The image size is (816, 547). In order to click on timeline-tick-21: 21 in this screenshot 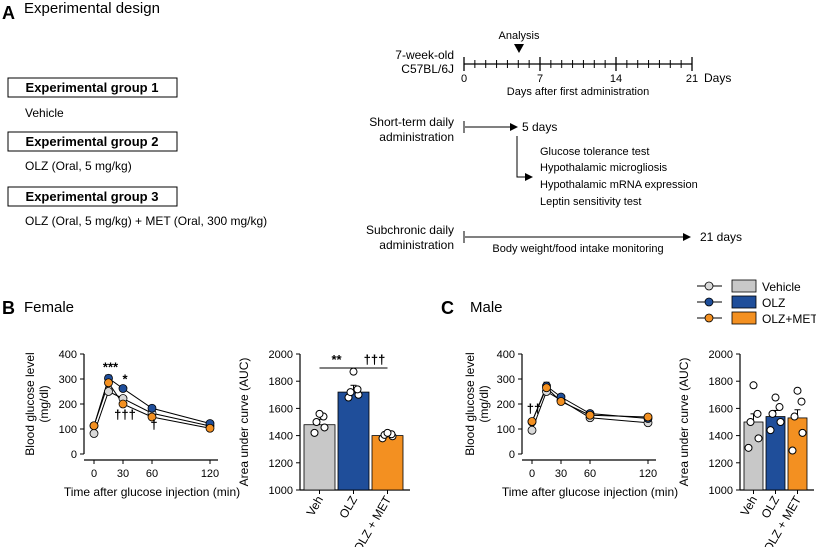, I will do `click(692, 79)`.